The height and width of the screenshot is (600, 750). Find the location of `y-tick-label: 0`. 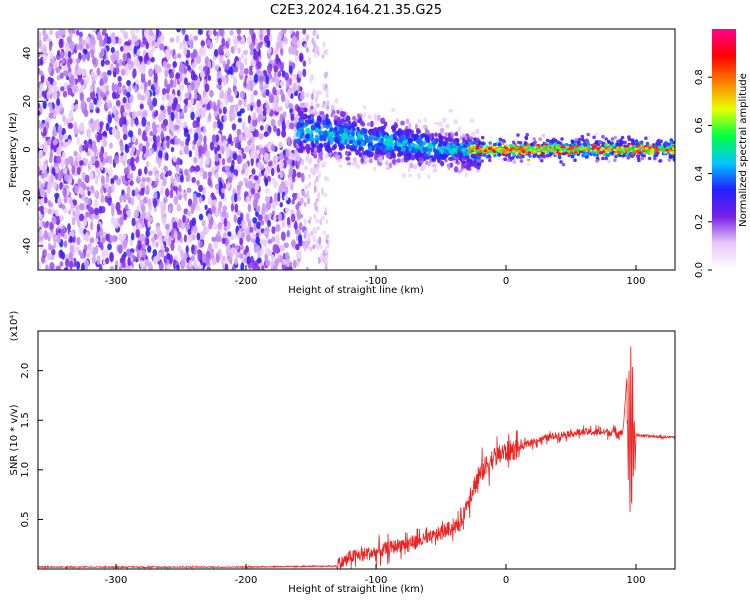

y-tick-label: 0 is located at coordinates (27, 149).